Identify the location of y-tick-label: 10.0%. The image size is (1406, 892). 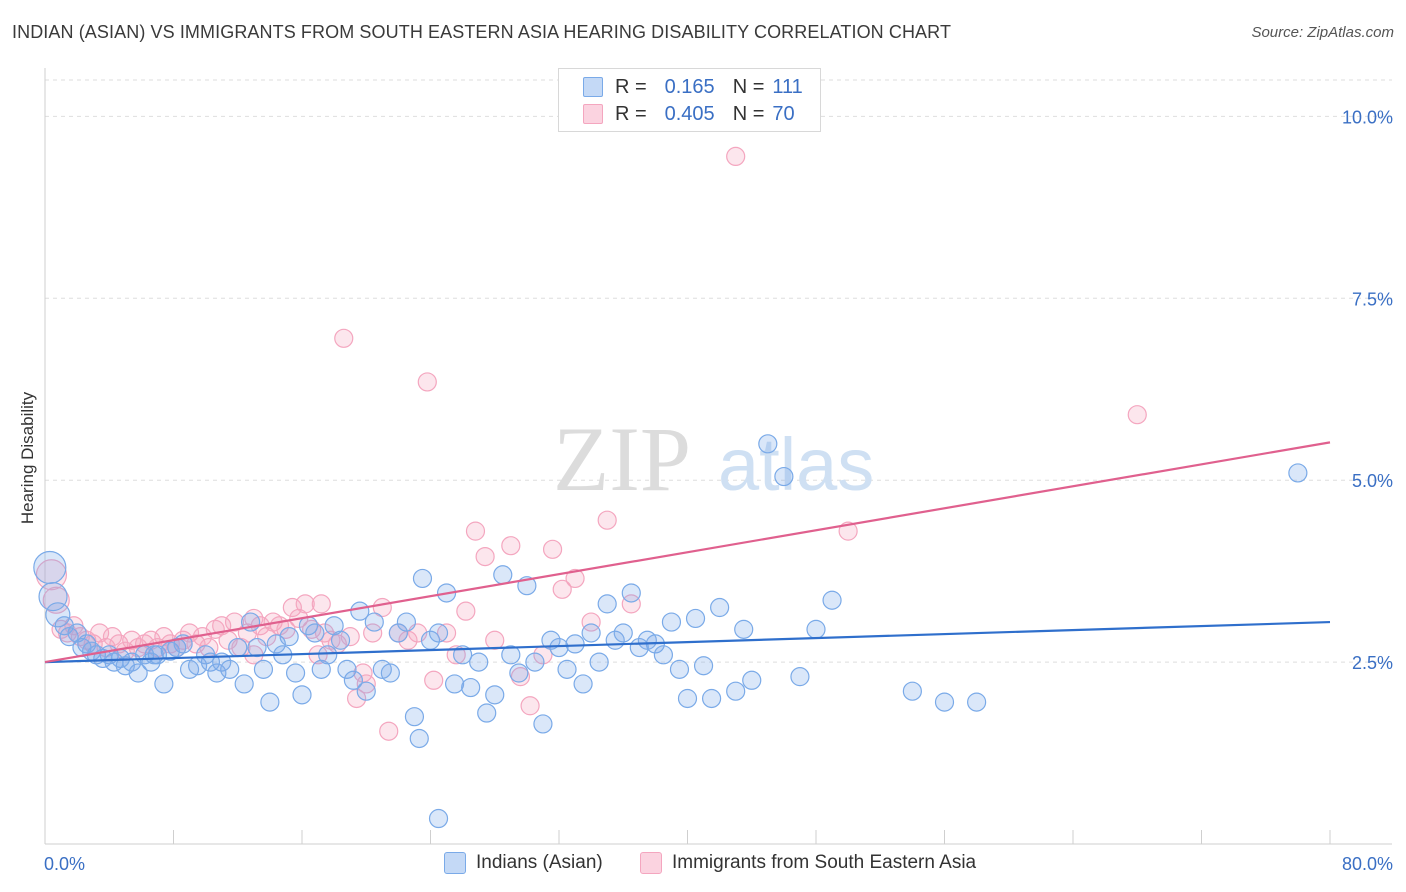
(1367, 117).